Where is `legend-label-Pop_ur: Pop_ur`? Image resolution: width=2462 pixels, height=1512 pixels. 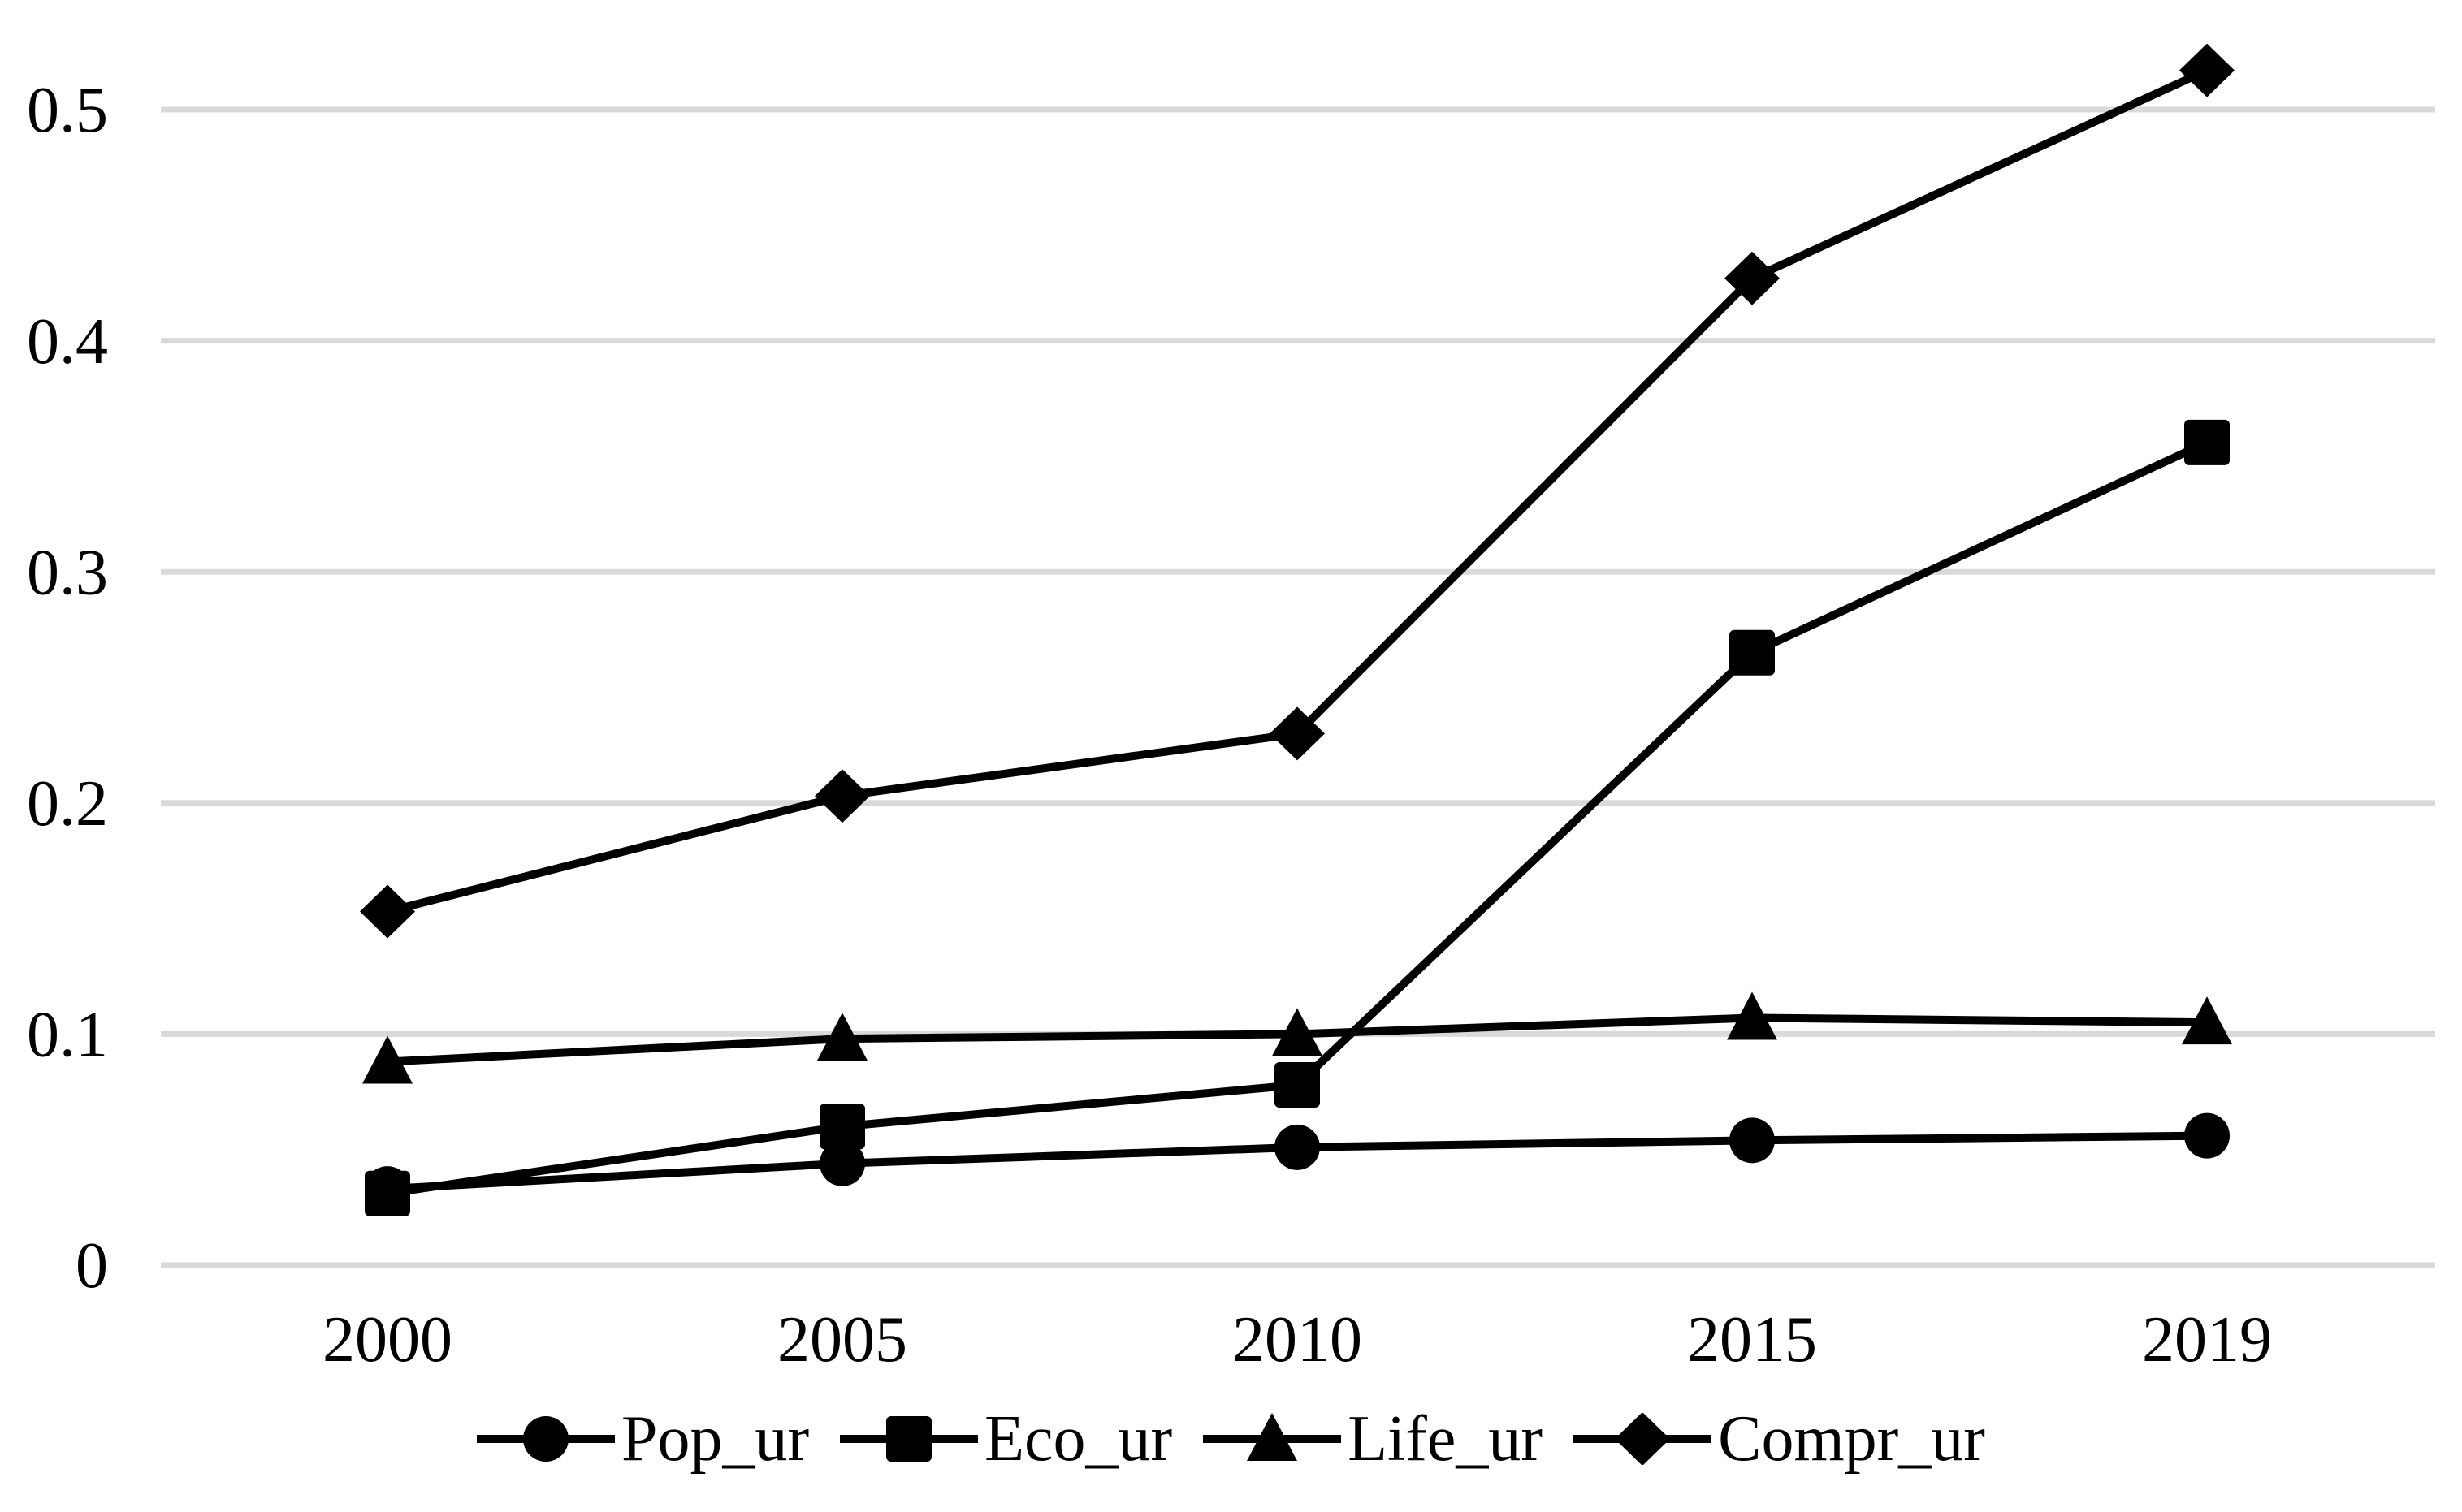
legend-label-Pop_ur: Pop_ur is located at coordinates (715, 1439).